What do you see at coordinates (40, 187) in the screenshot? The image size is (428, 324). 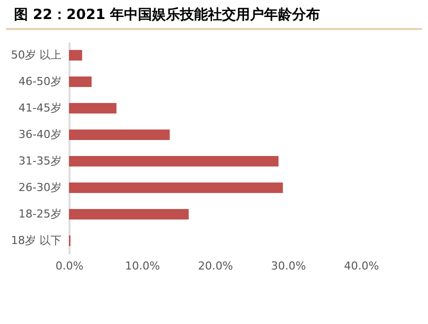 I see `y-tick-label: 26-30岁` at bounding box center [40, 187].